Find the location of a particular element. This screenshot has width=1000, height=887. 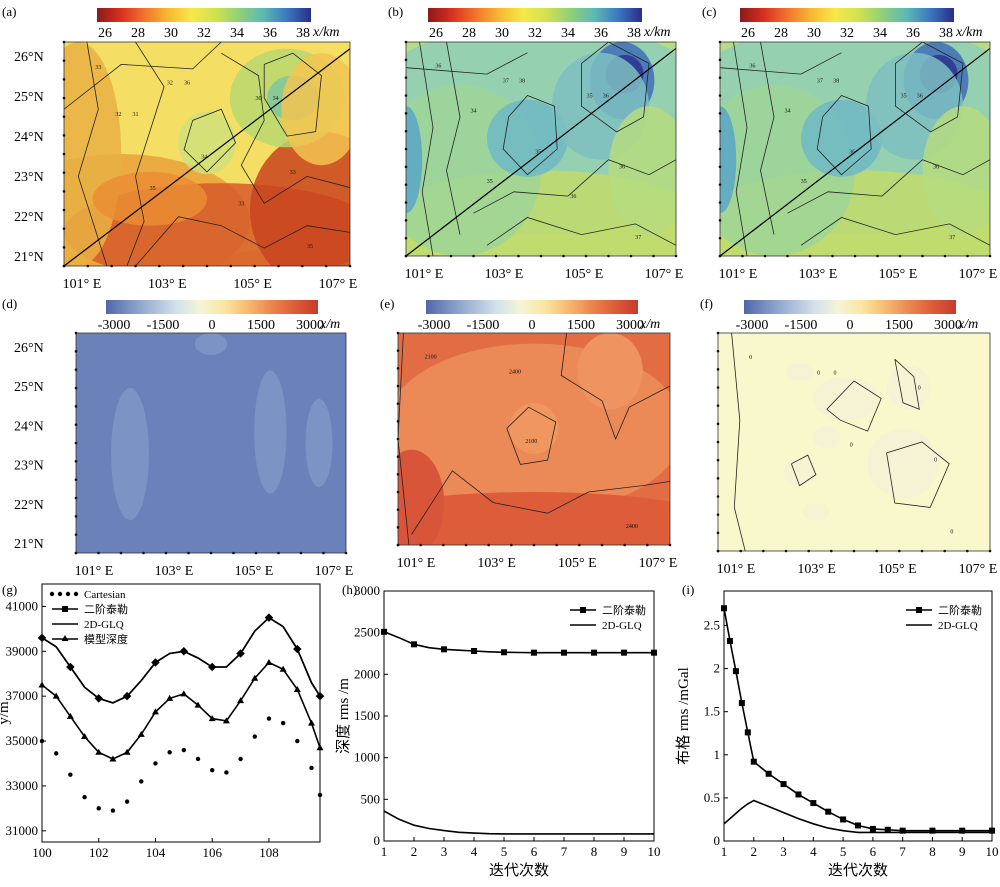

x-tick-label: 107° E is located at coordinates (334, 571).